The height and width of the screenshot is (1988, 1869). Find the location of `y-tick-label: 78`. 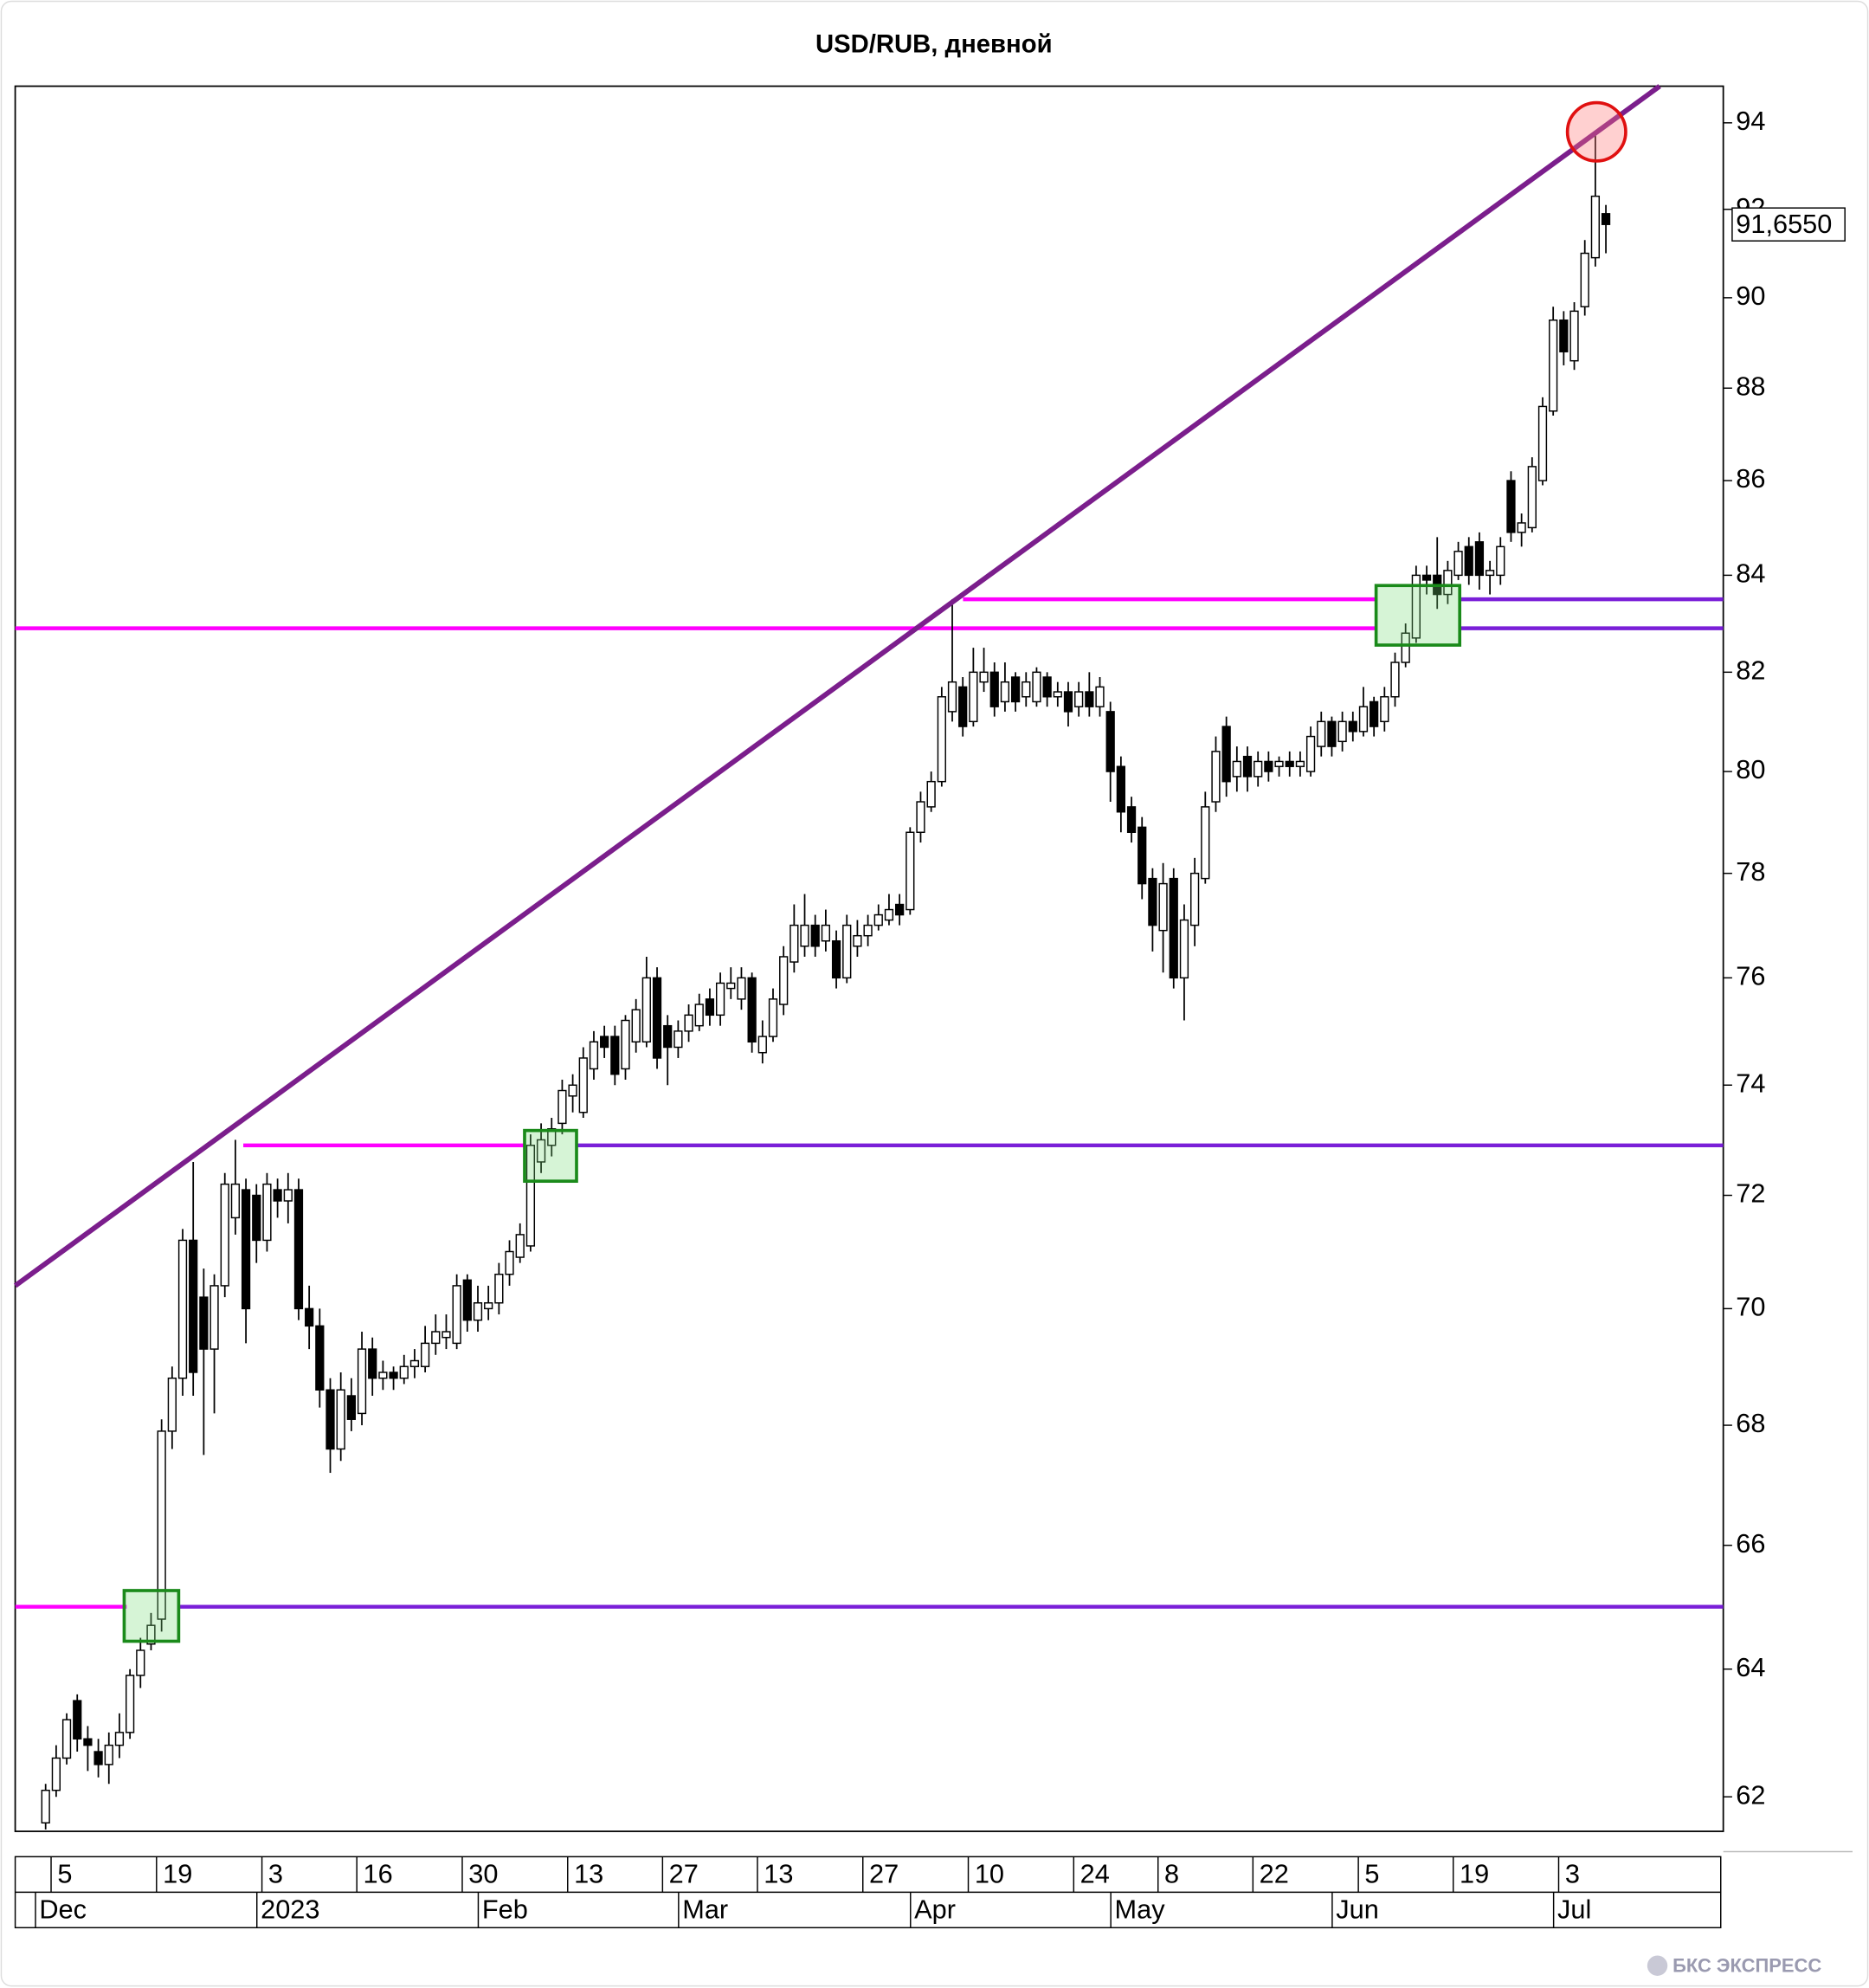

y-tick-label: 78 is located at coordinates (1750, 871).